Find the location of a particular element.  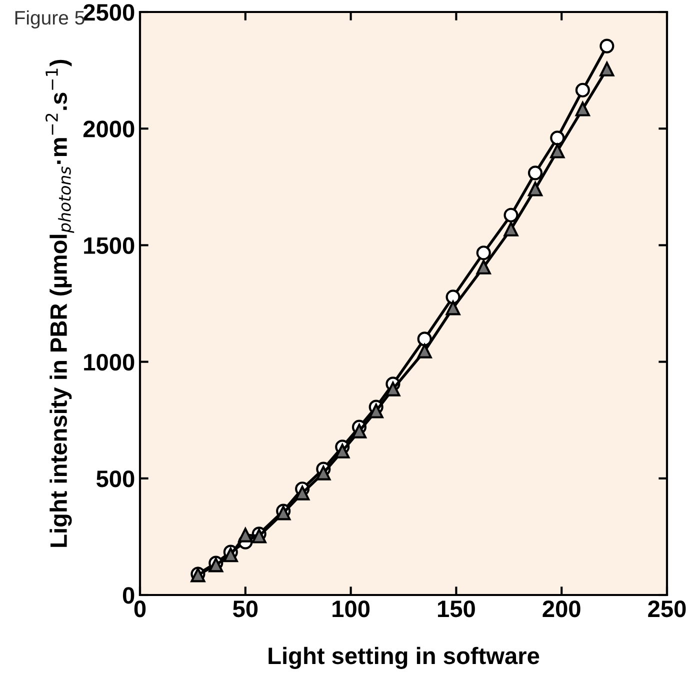

x-axis-title: Light setting in software is located at coordinates (404, 657).